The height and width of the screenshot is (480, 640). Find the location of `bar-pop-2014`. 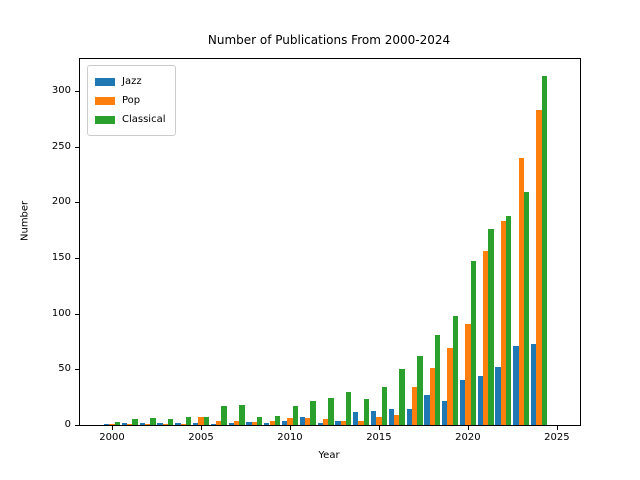

bar-pop-2014 is located at coordinates (361, 422).